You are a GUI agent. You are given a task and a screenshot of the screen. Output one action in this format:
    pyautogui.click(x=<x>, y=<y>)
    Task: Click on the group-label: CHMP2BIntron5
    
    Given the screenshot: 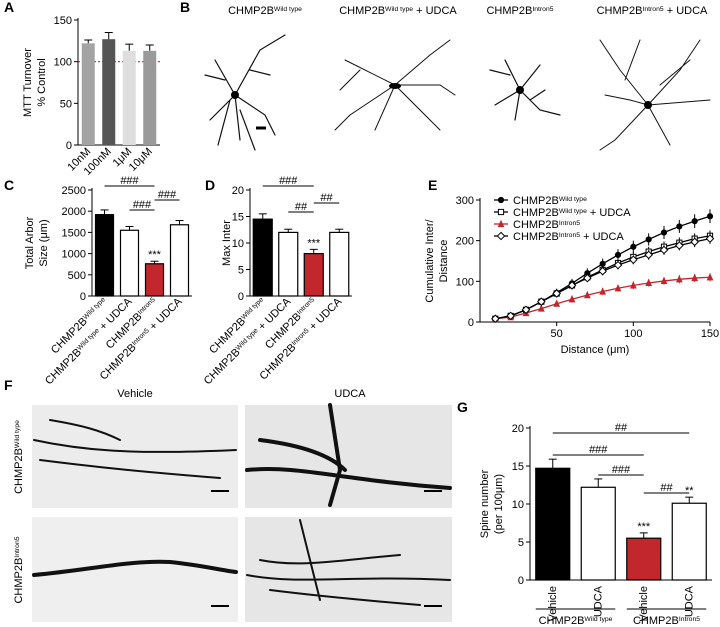 What is the action you would take?
    pyautogui.click(x=666, y=621)
    